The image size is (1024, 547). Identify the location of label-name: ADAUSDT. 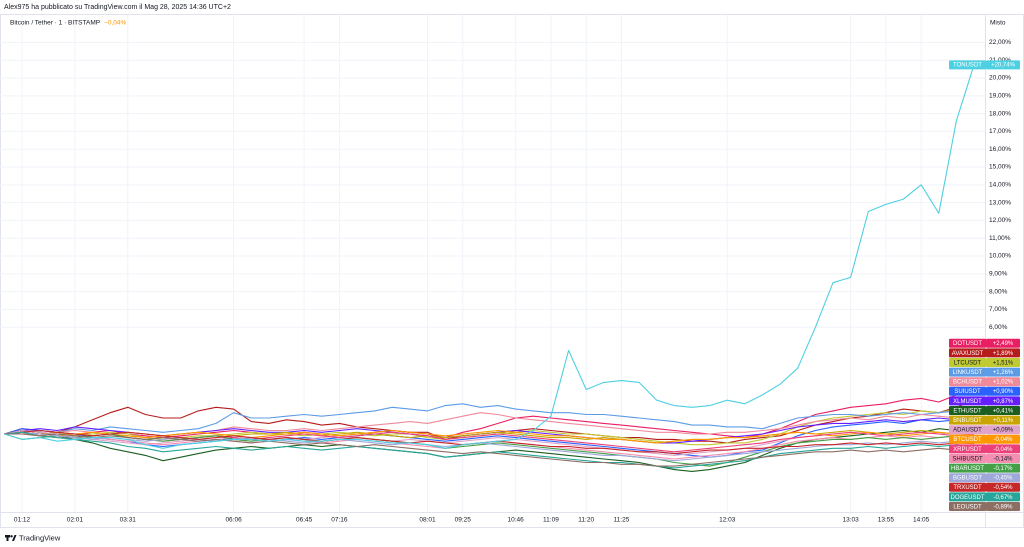
(967, 431).